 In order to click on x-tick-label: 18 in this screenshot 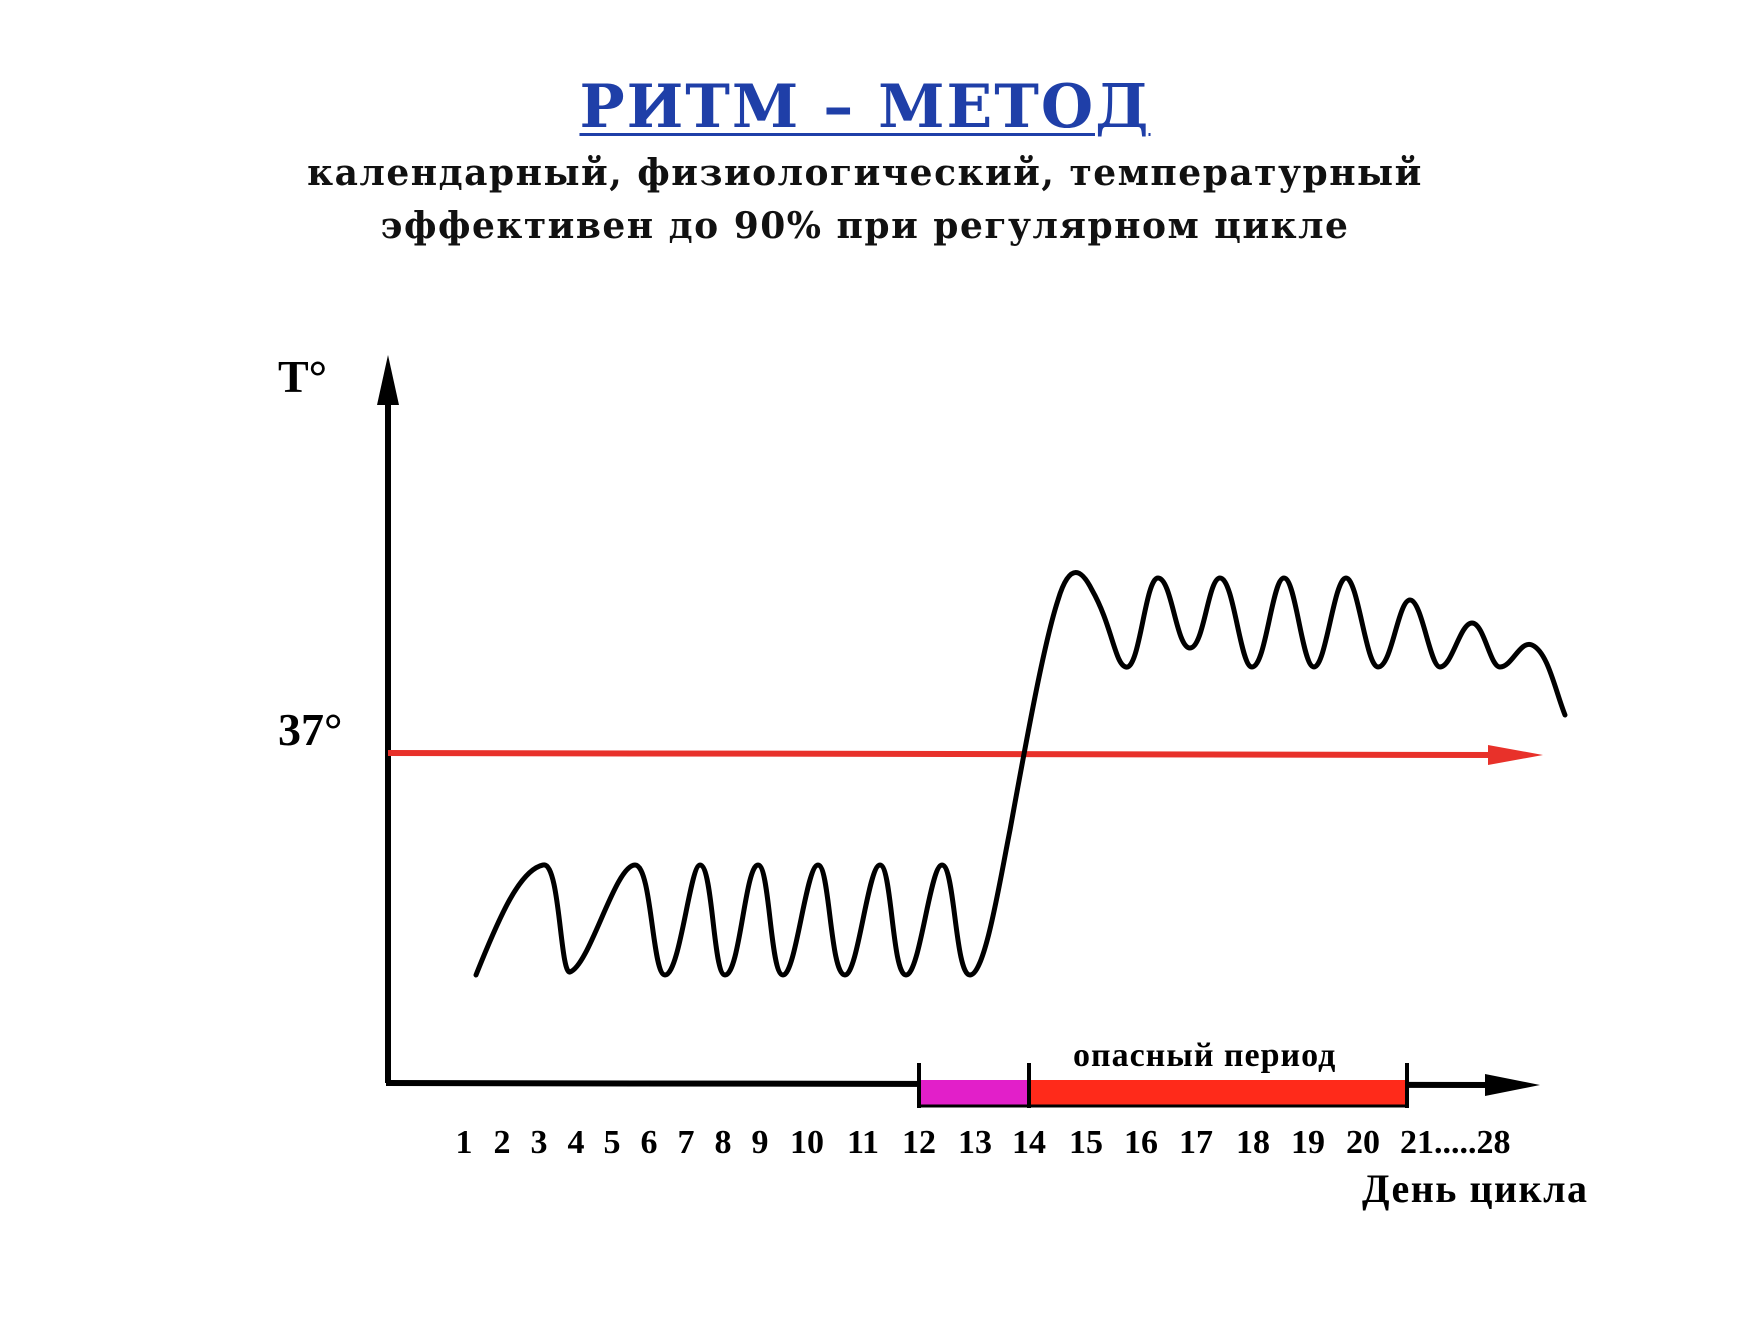, I will do `click(1253, 1142)`.